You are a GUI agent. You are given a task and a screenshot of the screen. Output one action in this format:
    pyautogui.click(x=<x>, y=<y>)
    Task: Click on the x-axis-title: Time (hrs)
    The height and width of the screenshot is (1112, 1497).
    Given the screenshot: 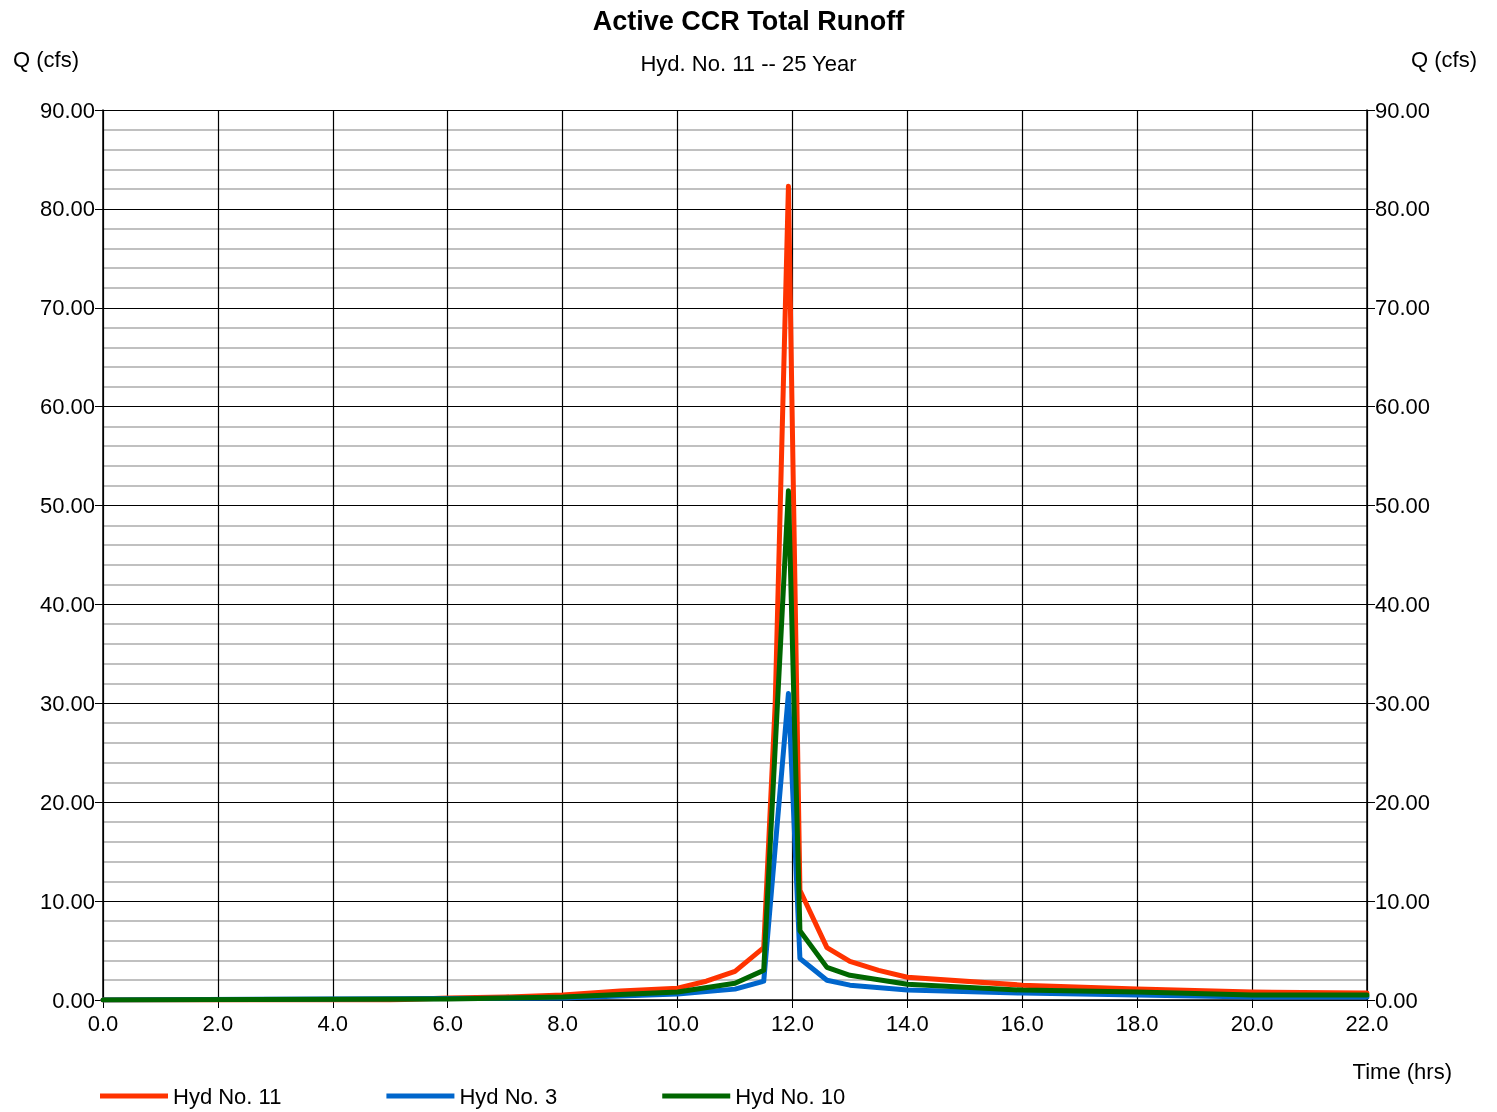 What is the action you would take?
    pyautogui.click(x=1402, y=1071)
    